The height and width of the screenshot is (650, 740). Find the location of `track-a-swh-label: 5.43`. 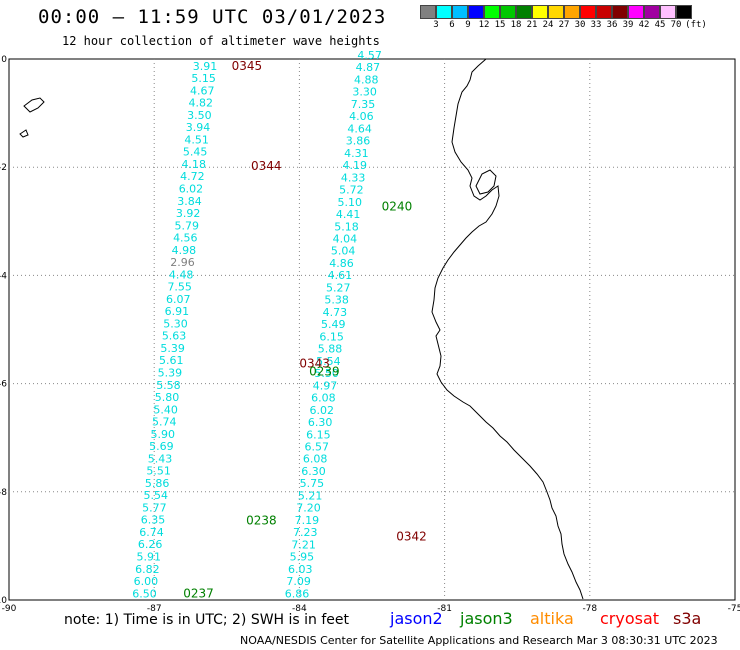

track-a-swh-label: 5.43 is located at coordinates (160, 458).